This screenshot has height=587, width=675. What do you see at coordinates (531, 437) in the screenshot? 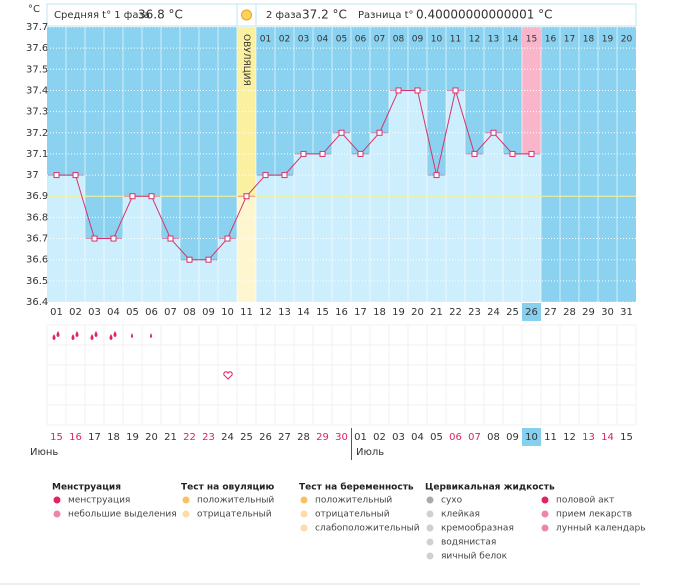
I see `date-label: 10` at bounding box center [531, 437].